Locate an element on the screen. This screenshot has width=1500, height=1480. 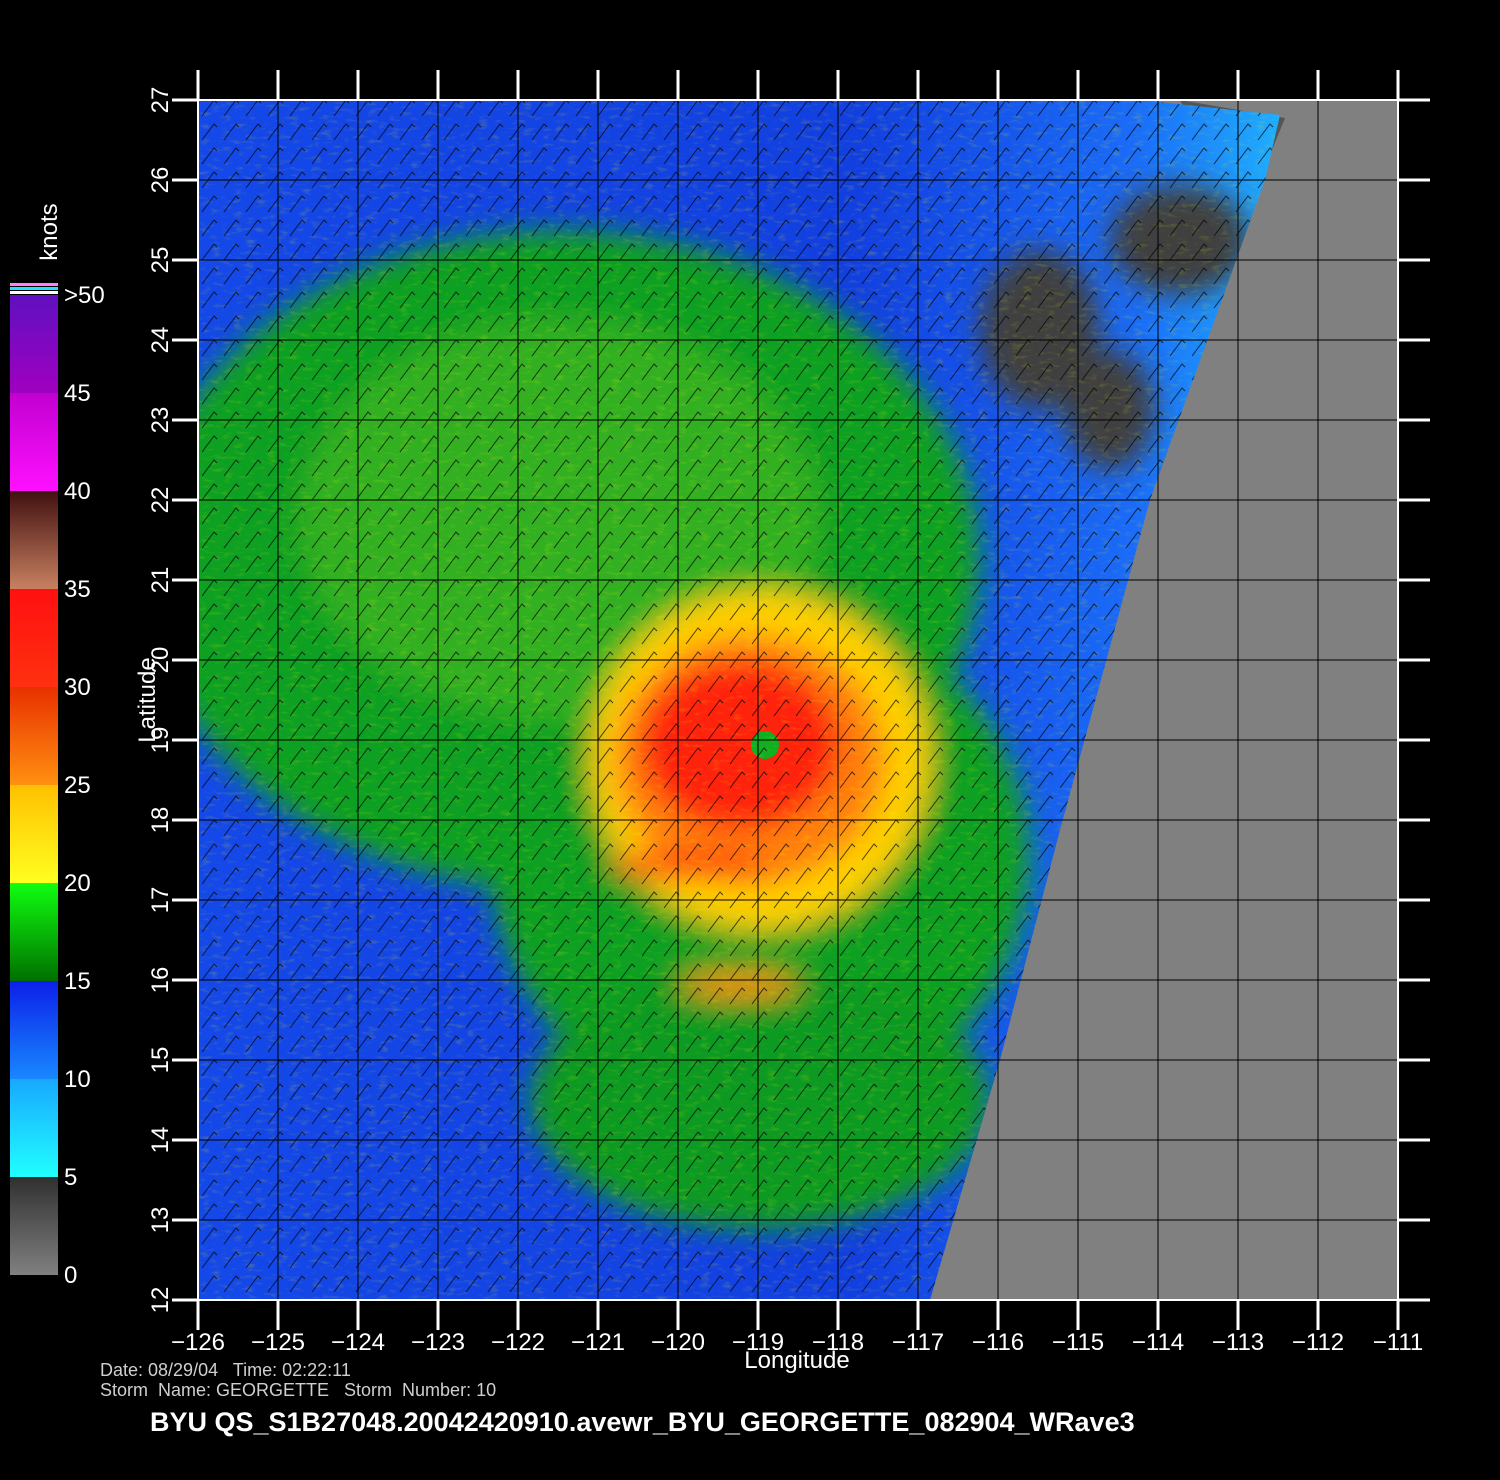
colorbar-label: 25 is located at coordinates (77, 785).